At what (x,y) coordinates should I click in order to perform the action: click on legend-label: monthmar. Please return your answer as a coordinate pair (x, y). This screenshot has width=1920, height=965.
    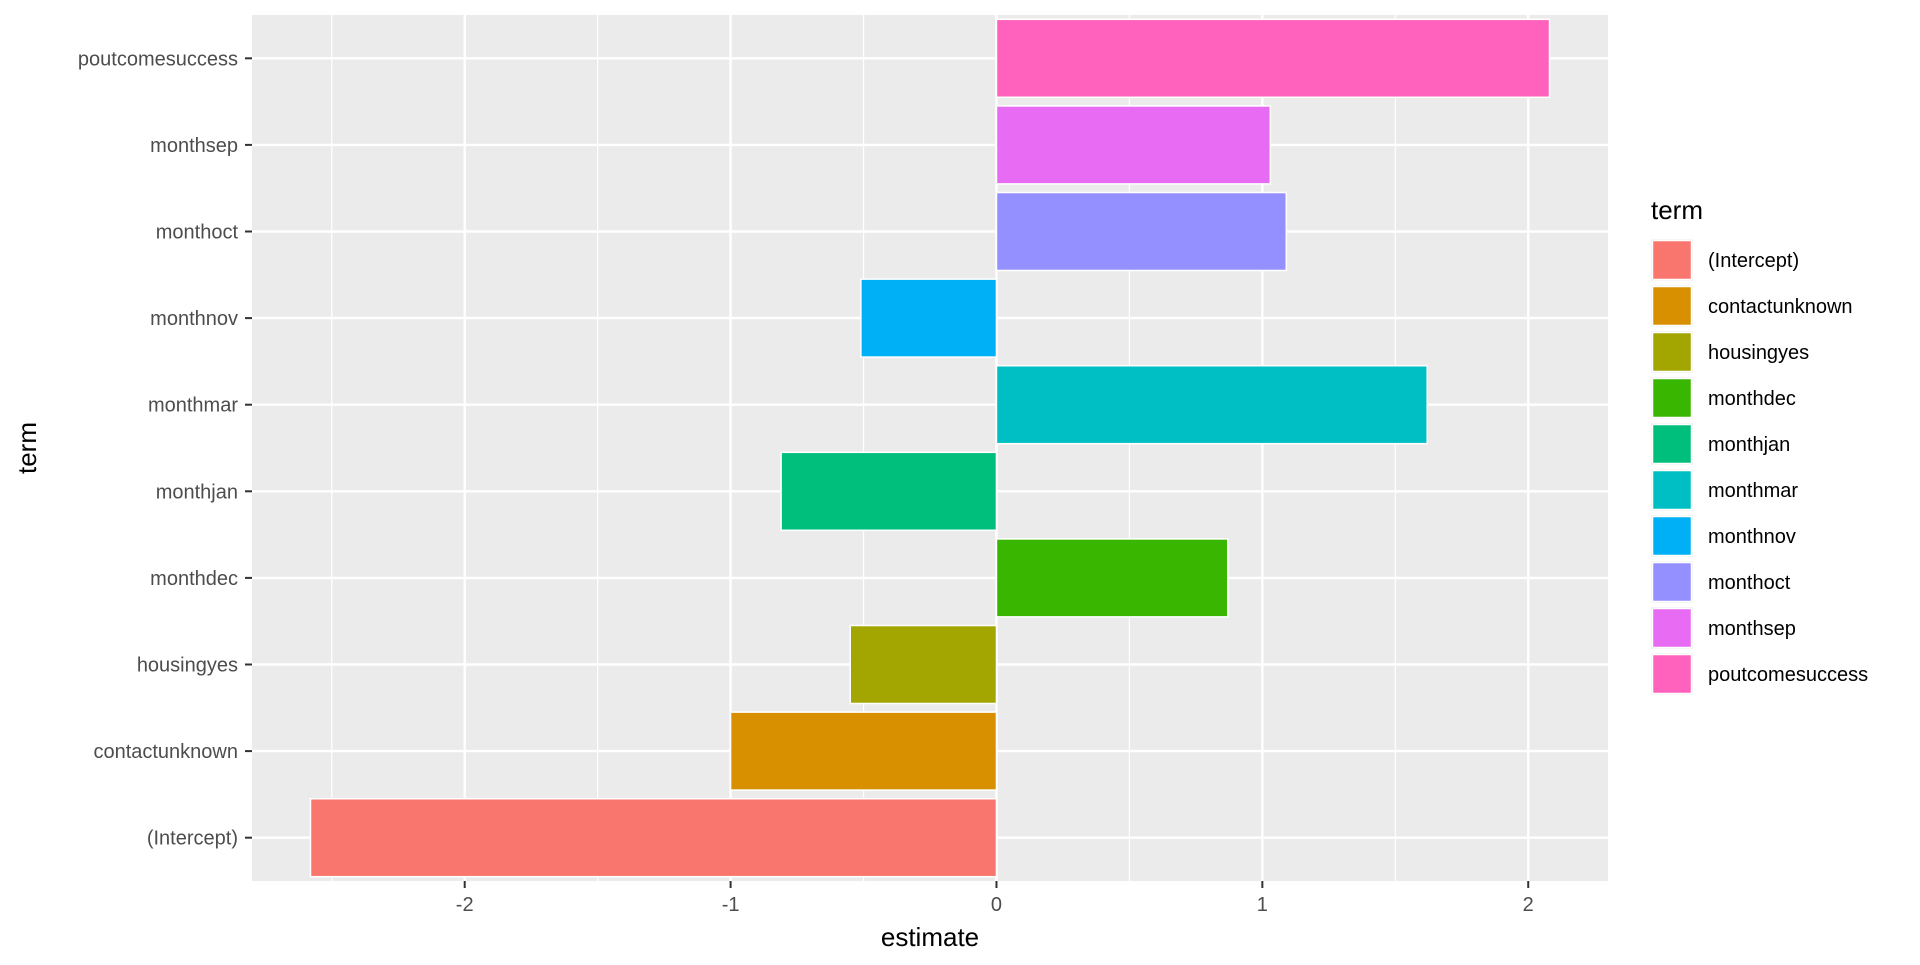
    Looking at the image, I should click on (1753, 491).